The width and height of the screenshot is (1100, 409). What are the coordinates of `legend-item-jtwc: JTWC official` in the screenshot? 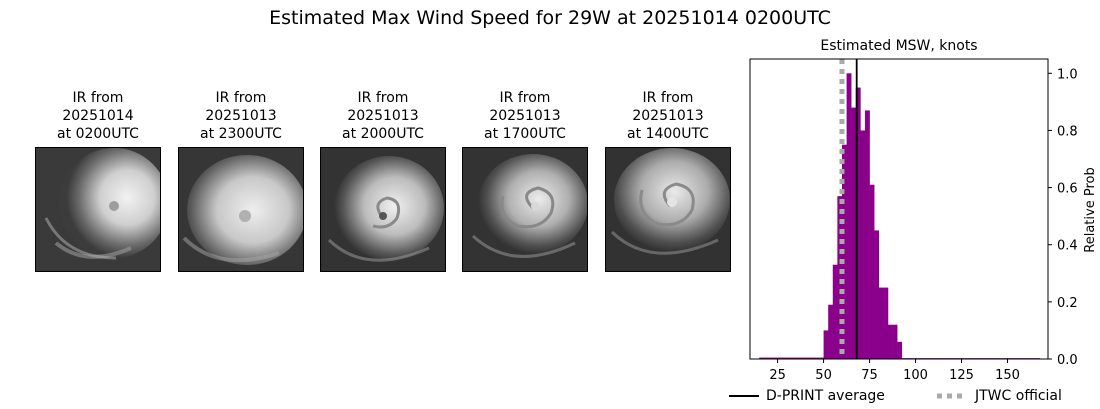 It's located at (996, 396).